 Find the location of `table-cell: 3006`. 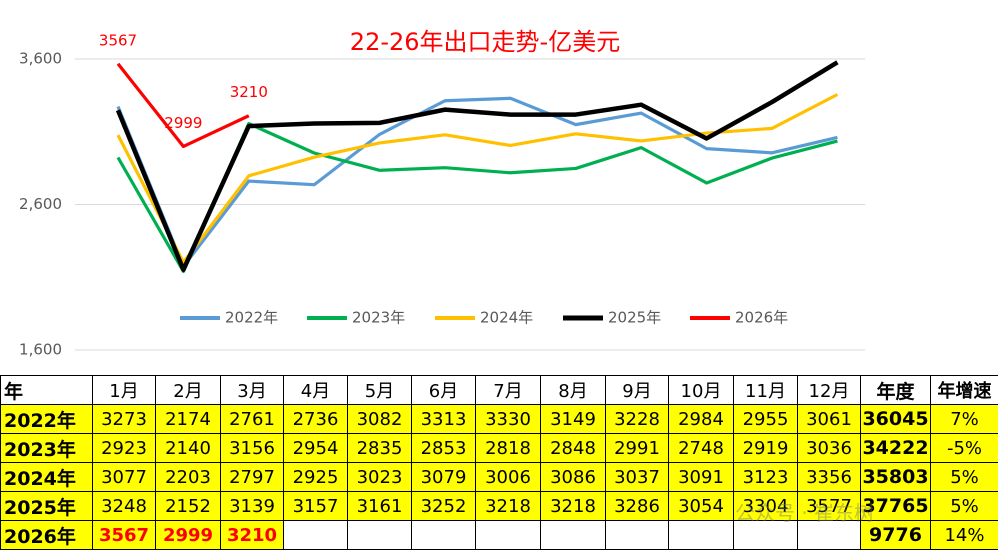

table-cell: 3006 is located at coordinates (508, 477).